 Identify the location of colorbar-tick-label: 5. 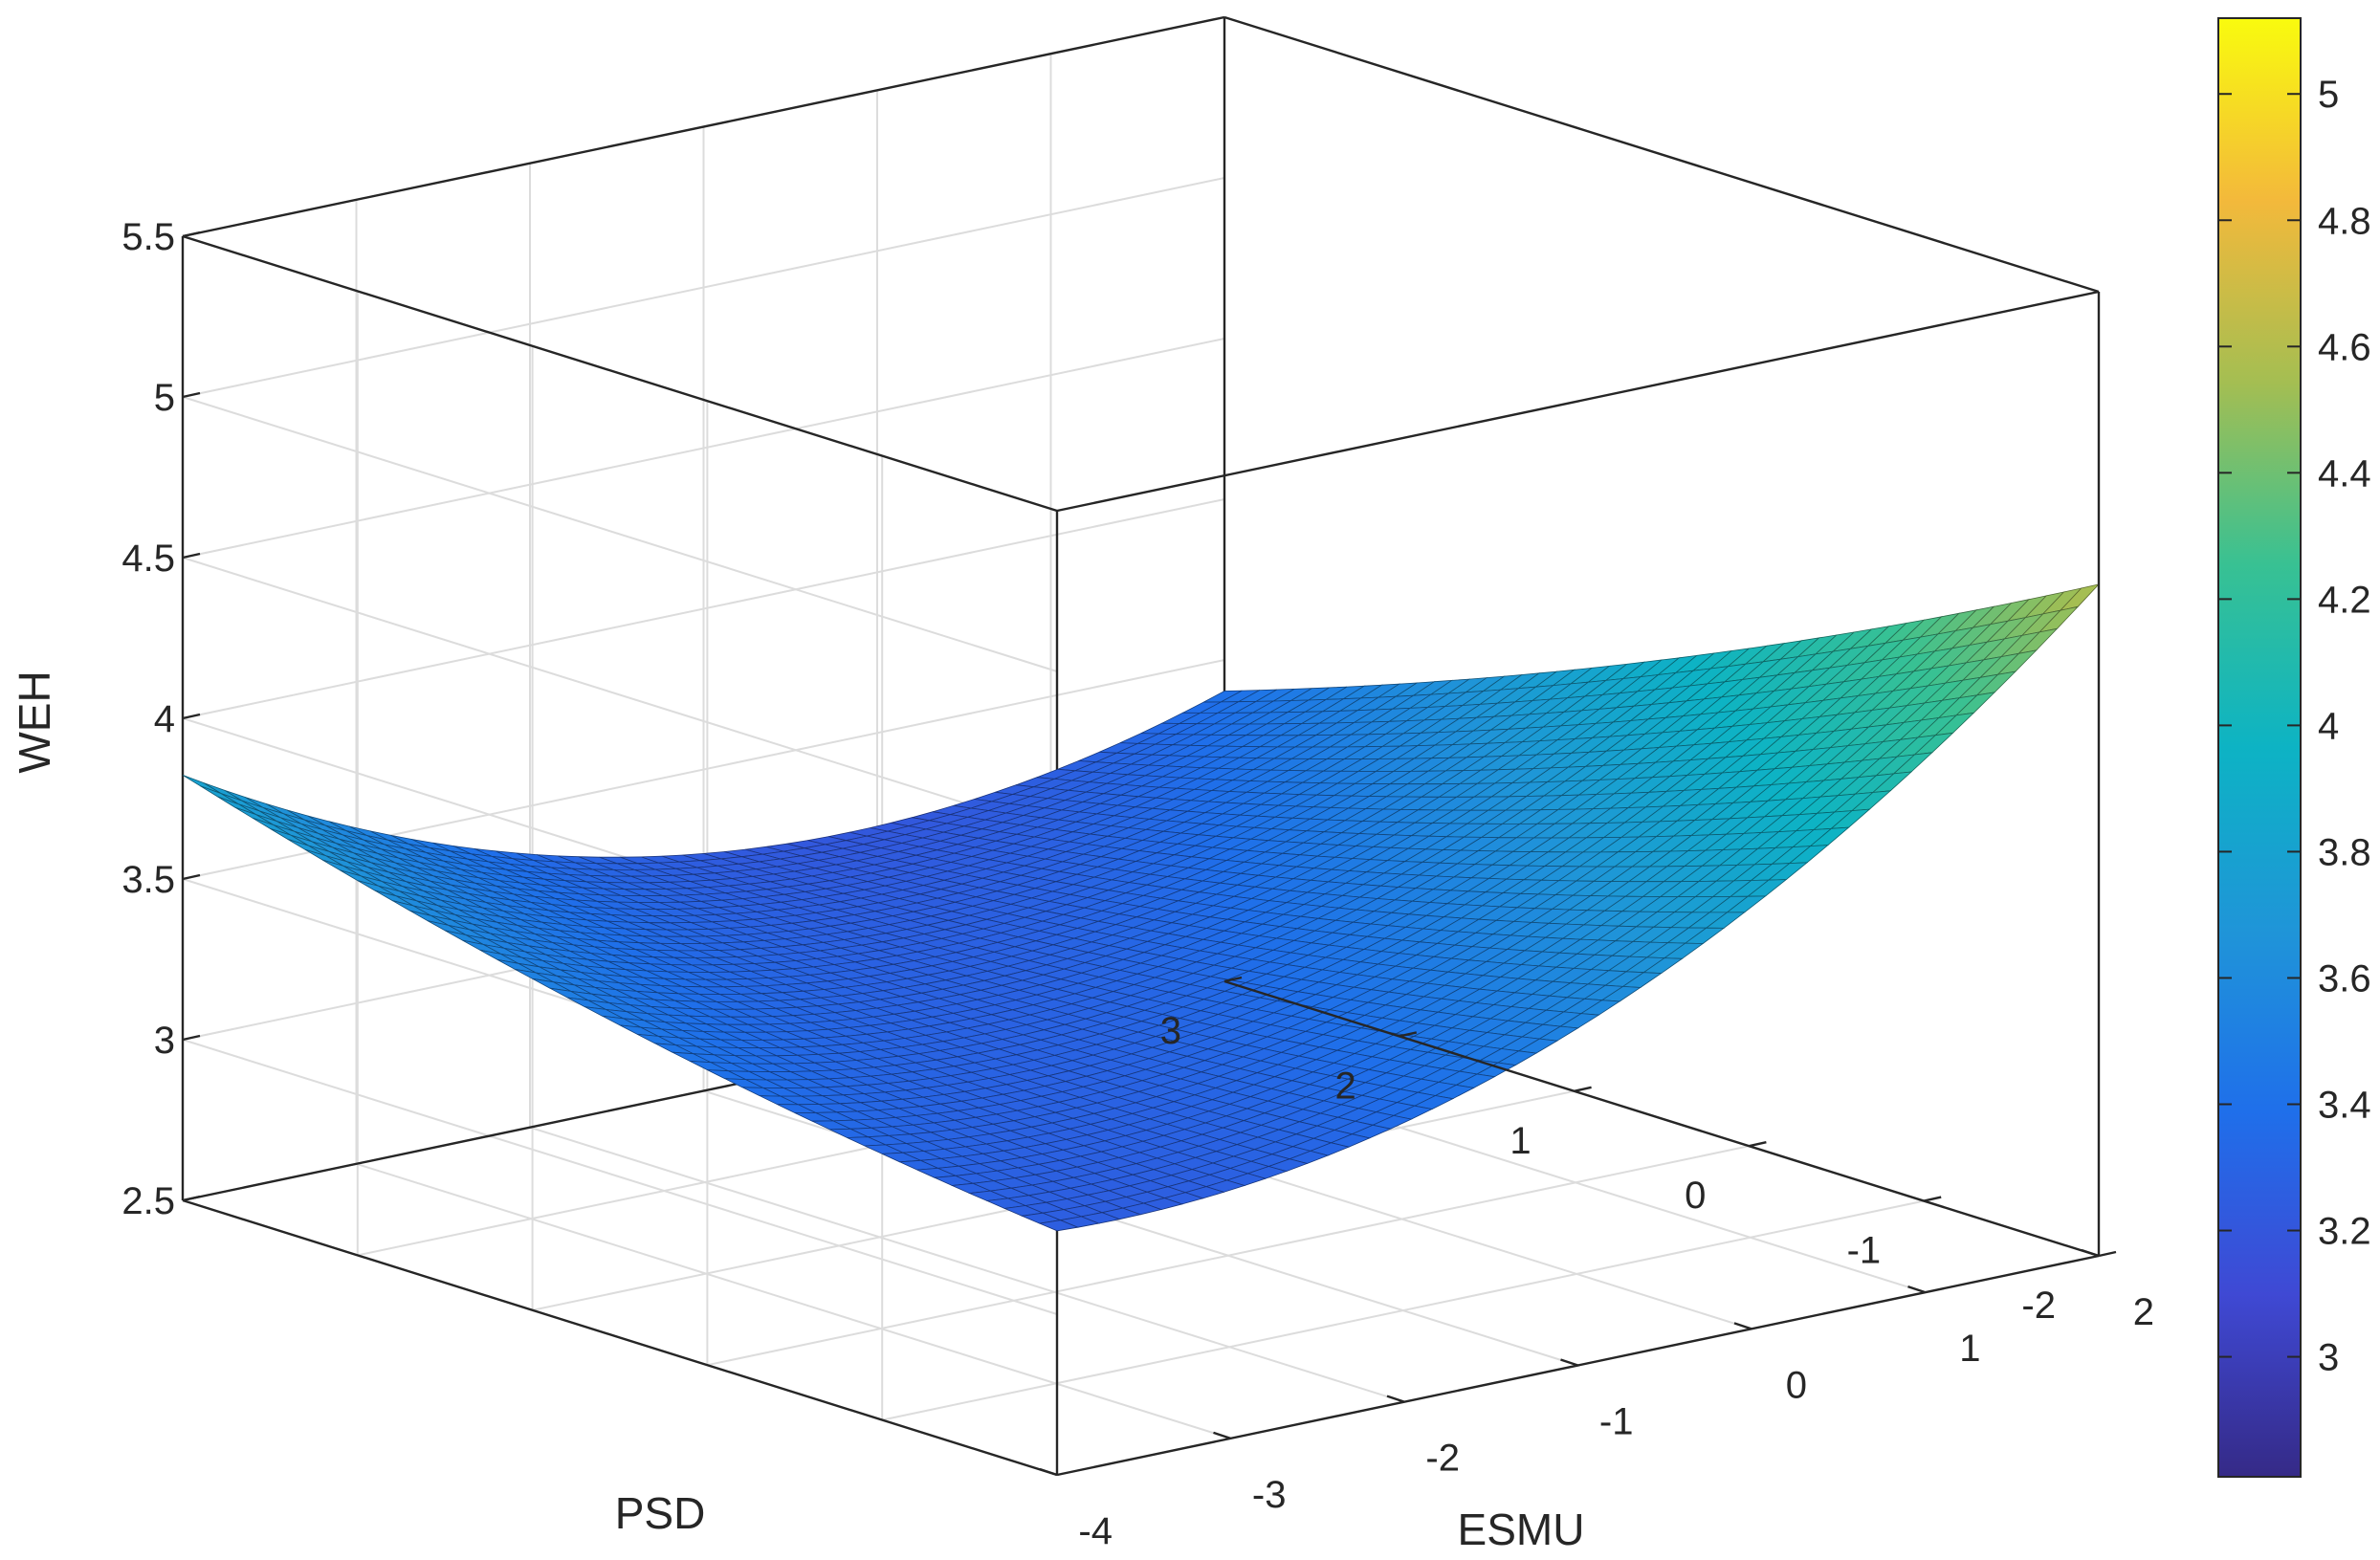
(2328, 95).